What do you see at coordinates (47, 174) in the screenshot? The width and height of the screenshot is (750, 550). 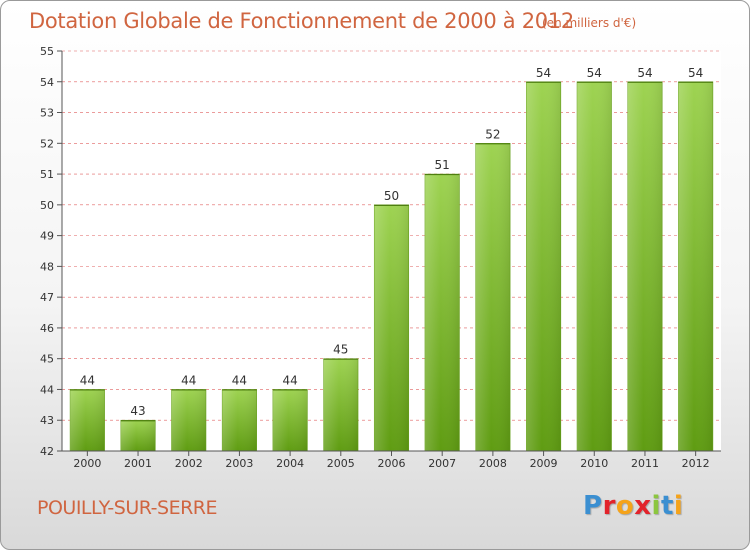 I see `y-tick-label: 51` at bounding box center [47, 174].